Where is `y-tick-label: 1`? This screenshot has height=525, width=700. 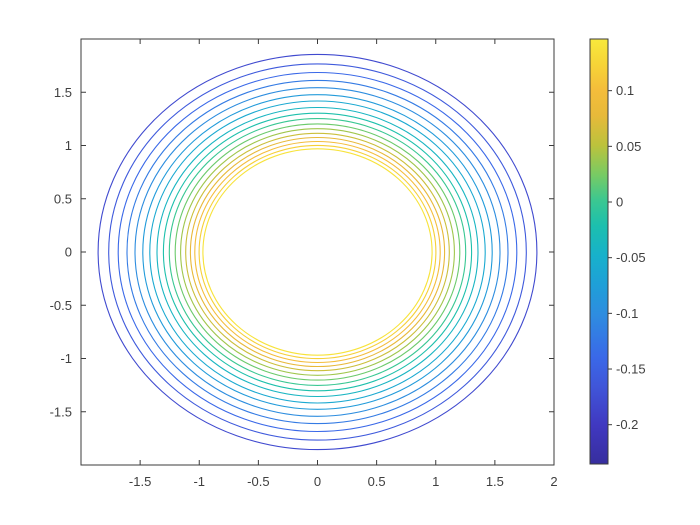 y-tick-label: 1 is located at coordinates (68, 145).